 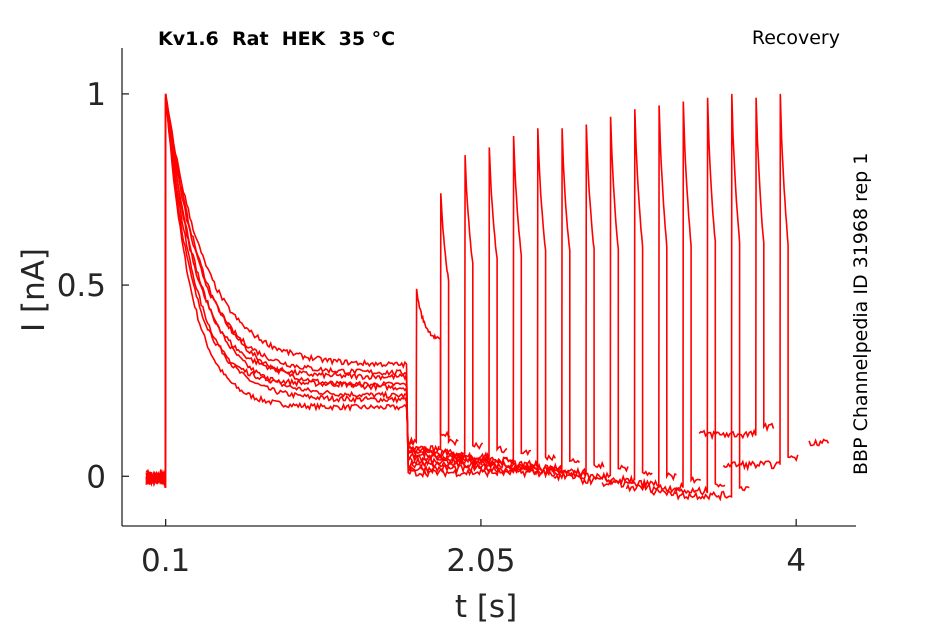 What do you see at coordinates (480, 561) in the screenshot?
I see `x-tick-label: 2.05` at bounding box center [480, 561].